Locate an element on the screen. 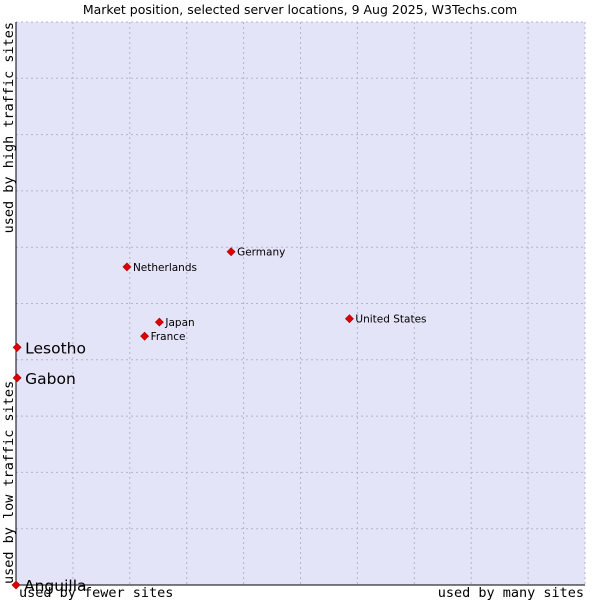  x-axis-label-left: used by fewer sites is located at coordinates (96, 592).